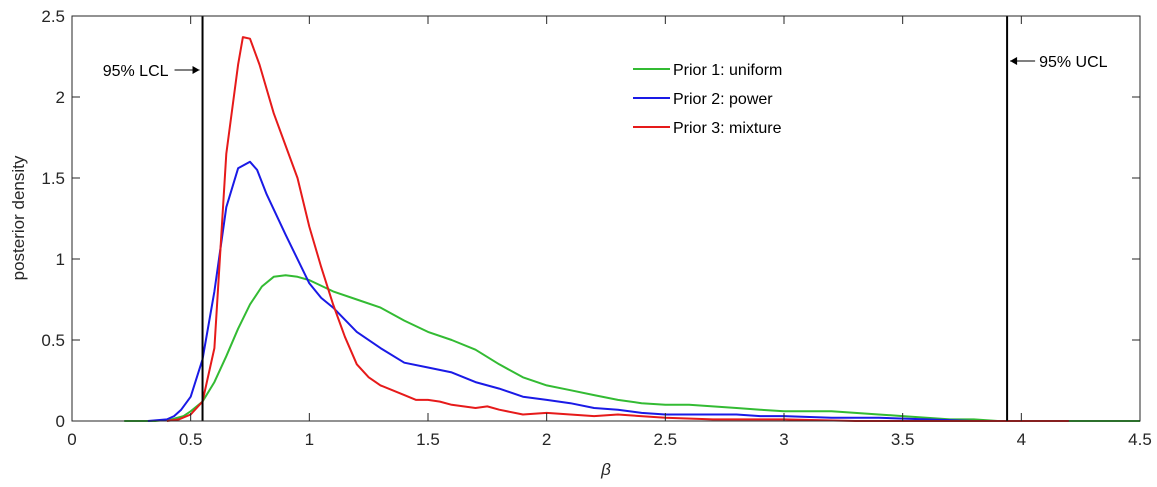 The image size is (1157, 487). Describe the element at coordinates (783, 439) in the screenshot. I see `x-tick-label: 3` at that location.